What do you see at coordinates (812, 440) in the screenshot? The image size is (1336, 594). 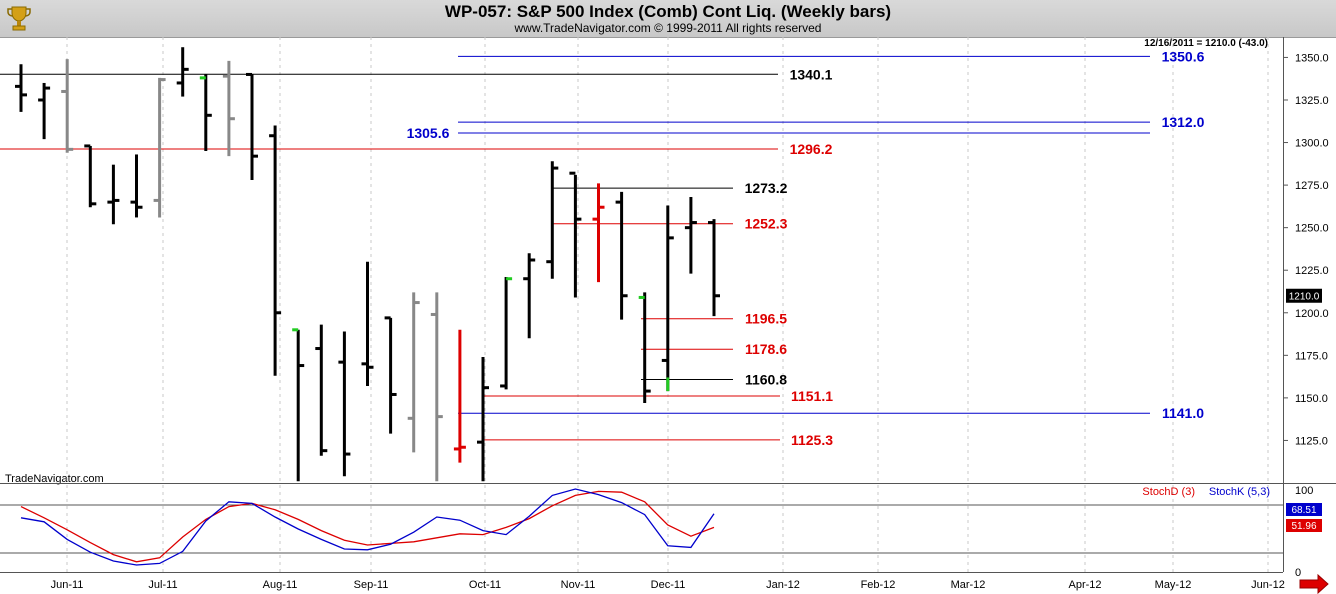 I see `level-label: 1125.3` at bounding box center [812, 440].